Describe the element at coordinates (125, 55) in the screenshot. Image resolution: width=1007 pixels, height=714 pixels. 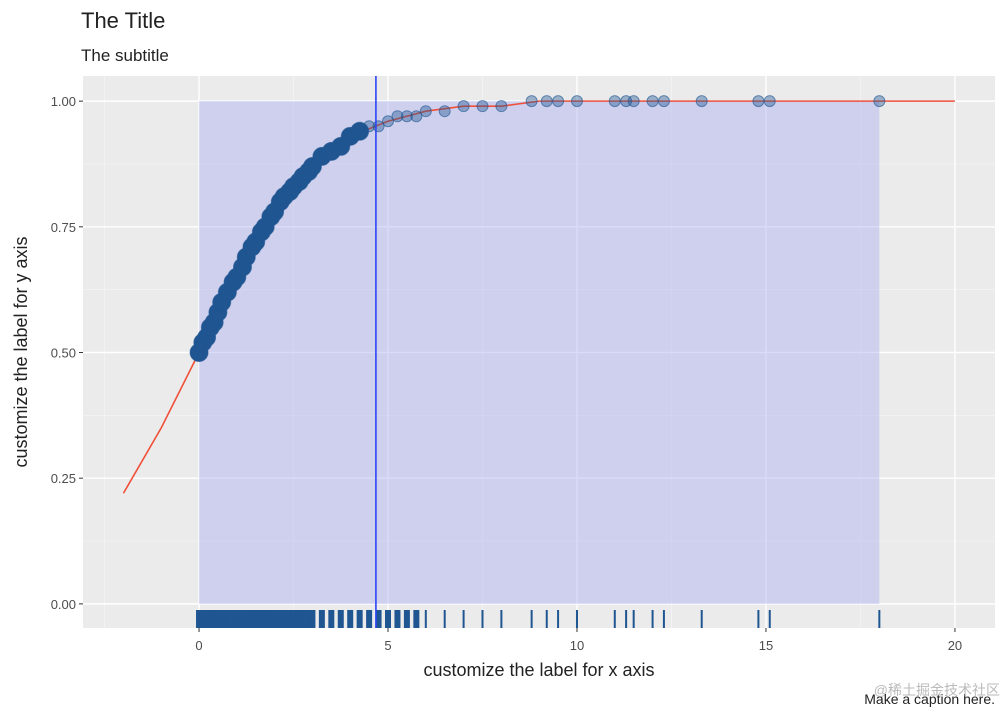
I see `chart-subtitle: The subtitle` at that location.